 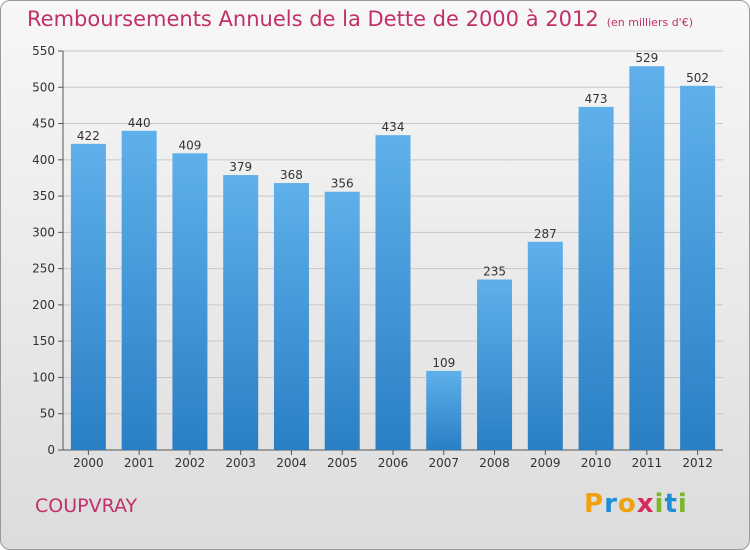 I want to click on y-tick-label: 350, so click(x=43, y=196).